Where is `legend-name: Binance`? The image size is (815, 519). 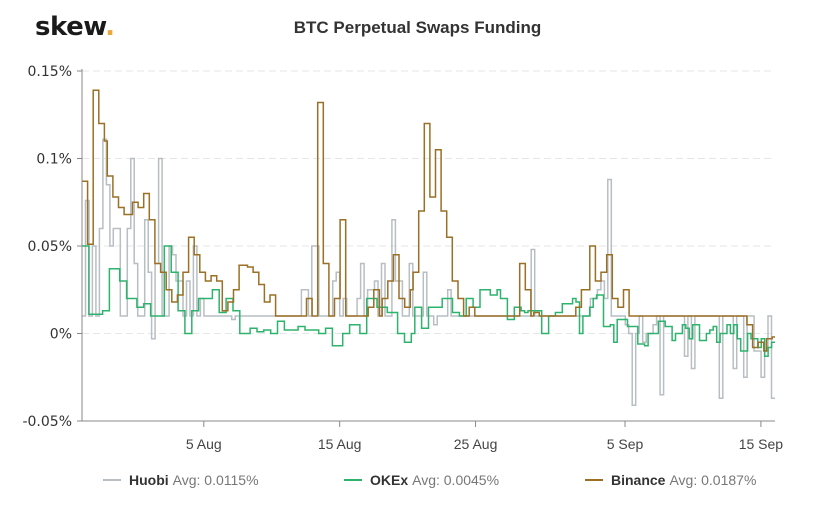 legend-name: Binance is located at coordinates (638, 480).